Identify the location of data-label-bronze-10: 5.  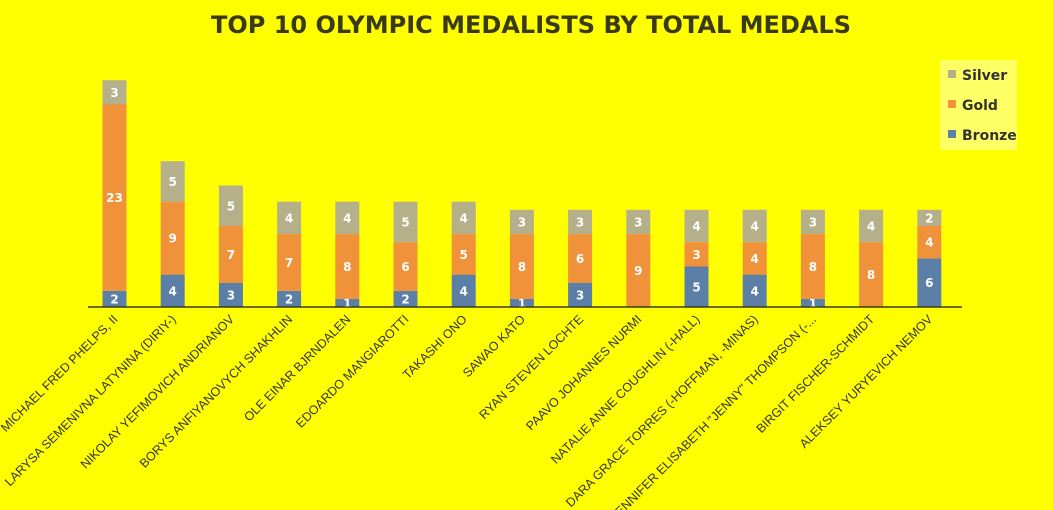
(696, 287).